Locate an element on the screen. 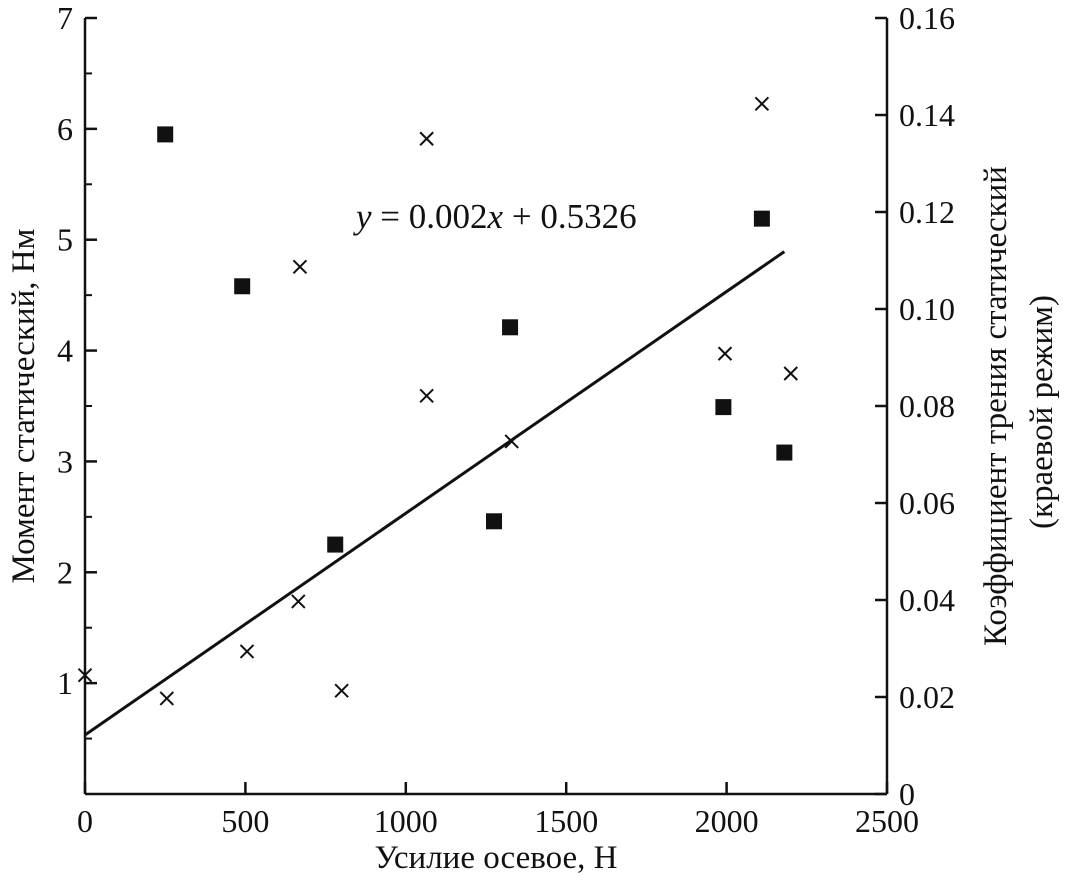 This screenshot has height=885, width=1065. y-tick-label: 7 is located at coordinates (65, 18).